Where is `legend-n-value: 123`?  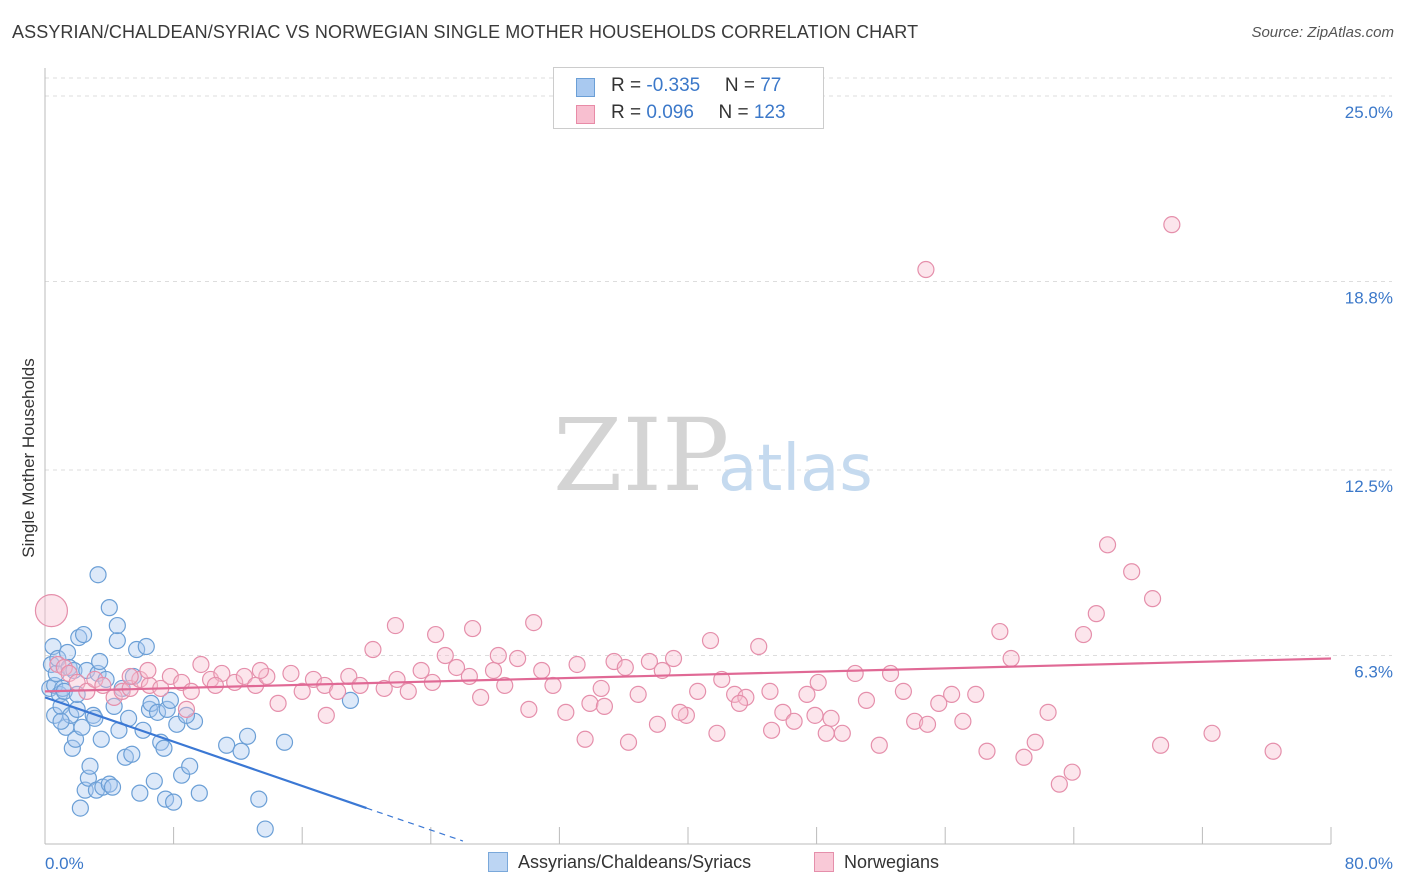
legend-n-value: 123 is located at coordinates (769, 112).